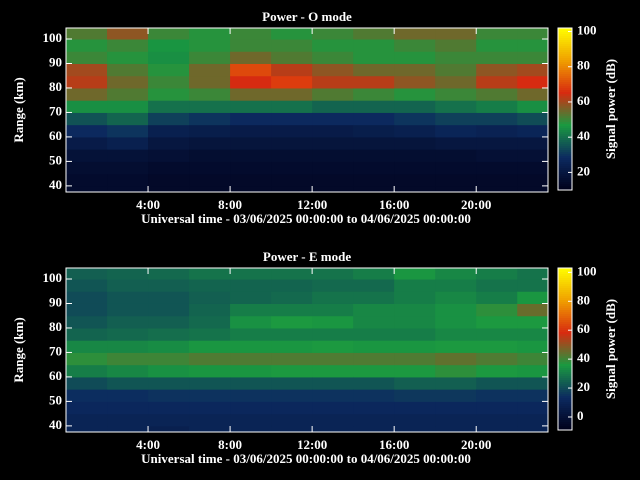 The height and width of the screenshot is (480, 640). What do you see at coordinates (55, 61) in the screenshot?
I see `y-tick-label: 90` at bounding box center [55, 61].